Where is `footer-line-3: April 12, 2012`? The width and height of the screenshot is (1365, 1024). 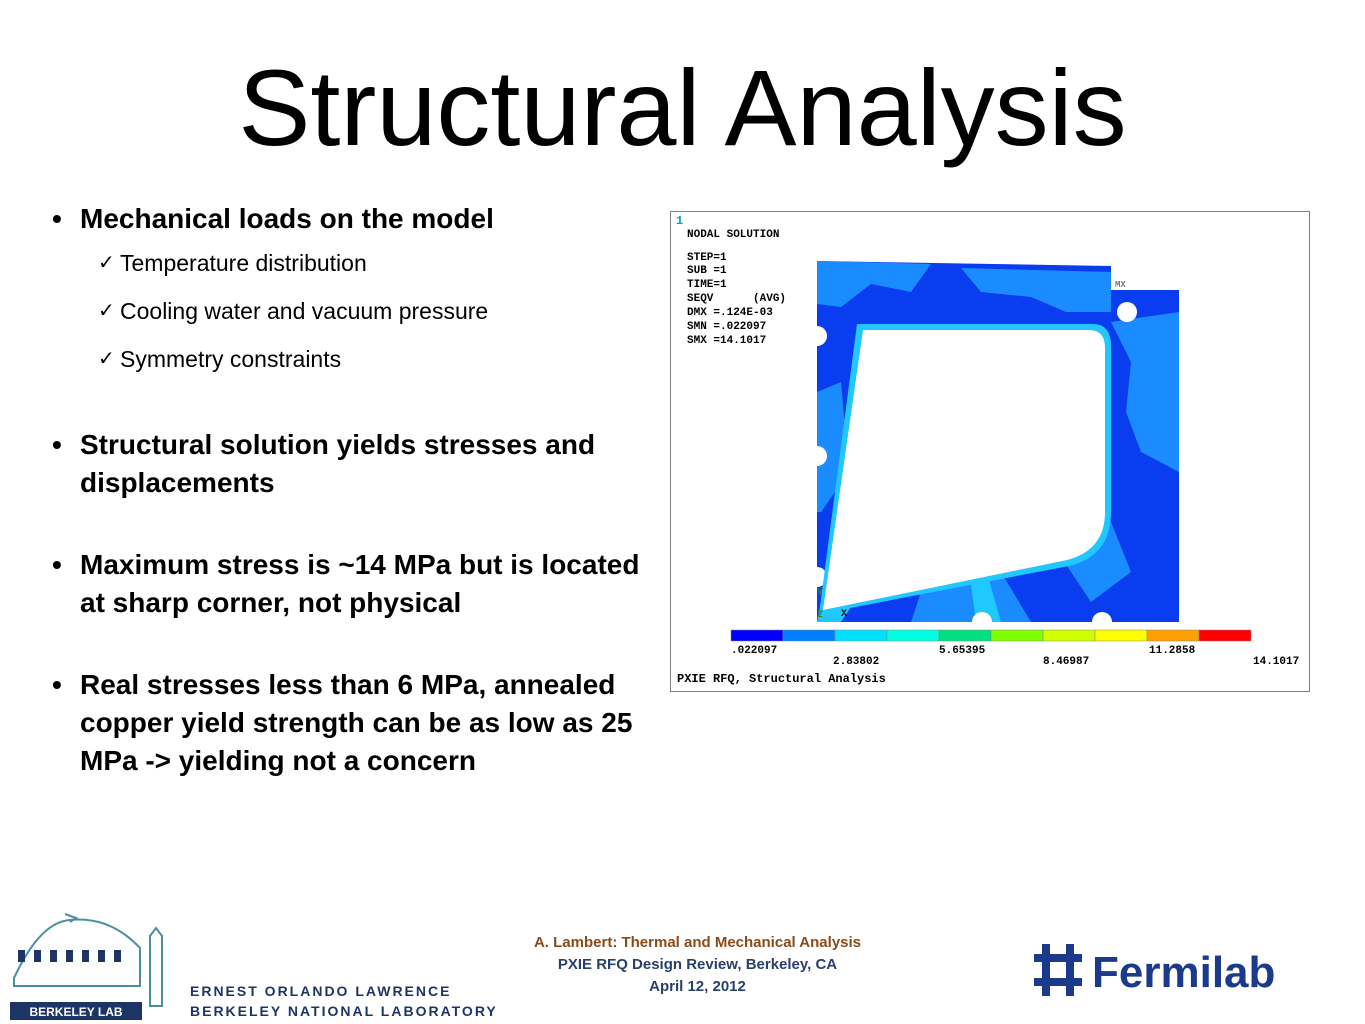 footer-line-3: April 12, 2012 is located at coordinates (697, 986).